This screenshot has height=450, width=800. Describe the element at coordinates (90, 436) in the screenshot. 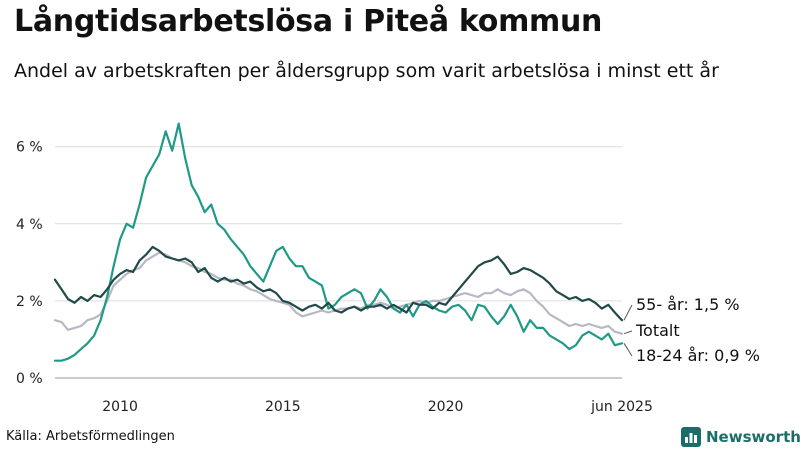

I see `source-note: Källa: Arbetsförmedlingen` at that location.